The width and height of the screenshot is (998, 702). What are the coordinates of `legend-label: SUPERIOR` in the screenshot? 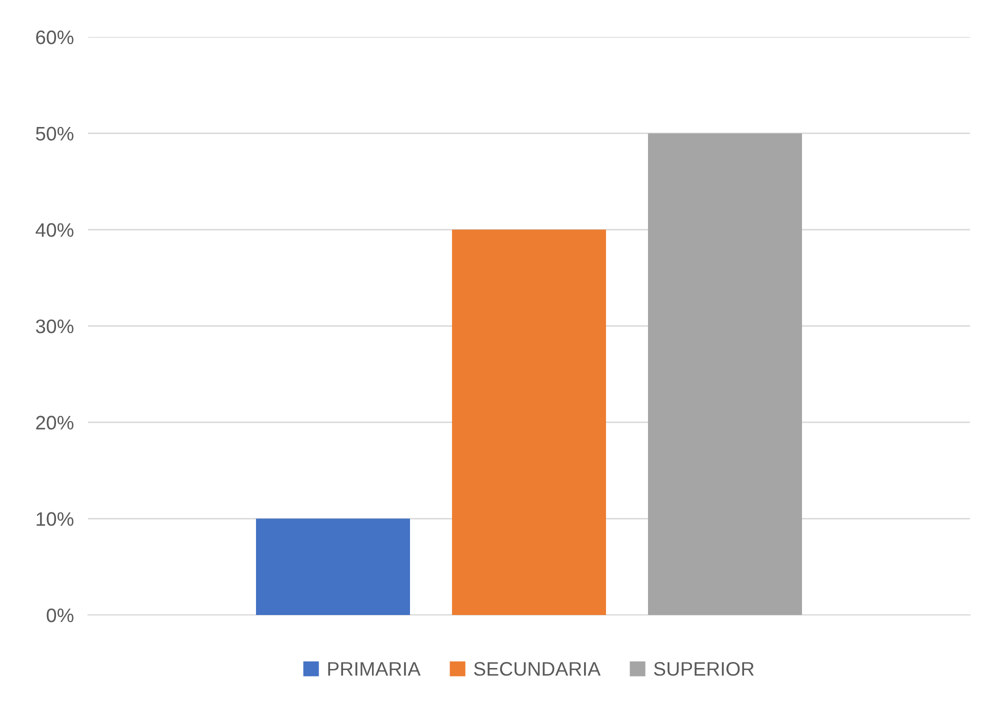 It's located at (704, 669).